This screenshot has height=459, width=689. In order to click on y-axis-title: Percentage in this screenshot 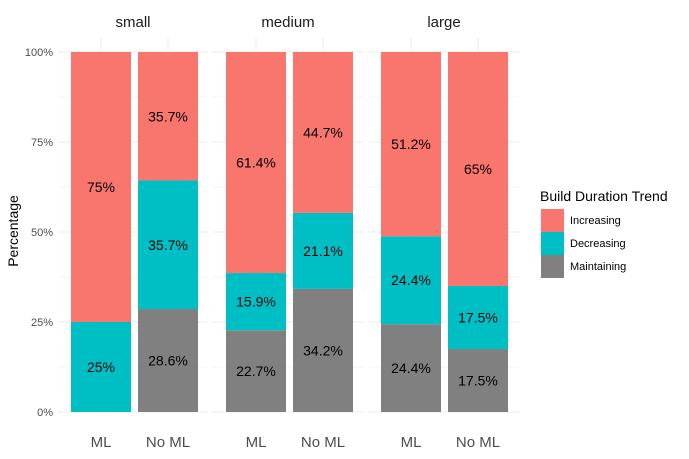, I will do `click(13, 231)`.